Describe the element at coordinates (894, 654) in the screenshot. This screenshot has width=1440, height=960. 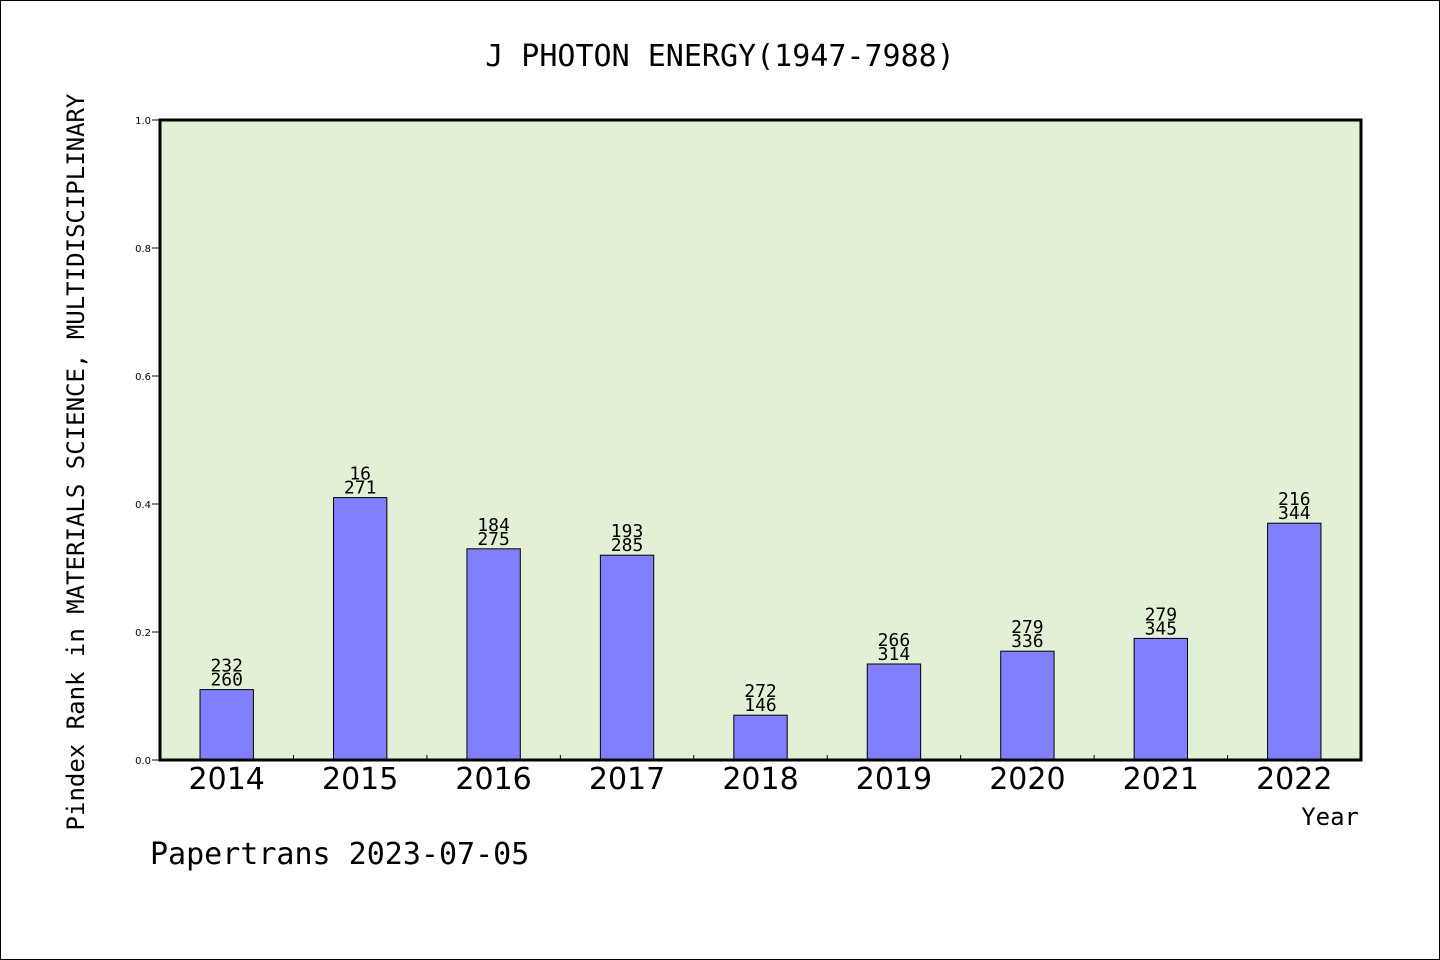
I see `bar-total-label: 314` at that location.